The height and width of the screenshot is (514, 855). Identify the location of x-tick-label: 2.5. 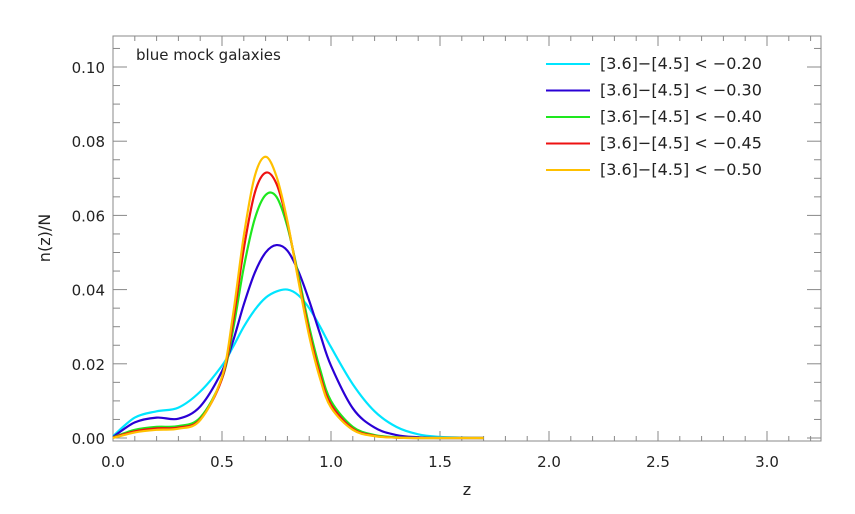
(658, 462).